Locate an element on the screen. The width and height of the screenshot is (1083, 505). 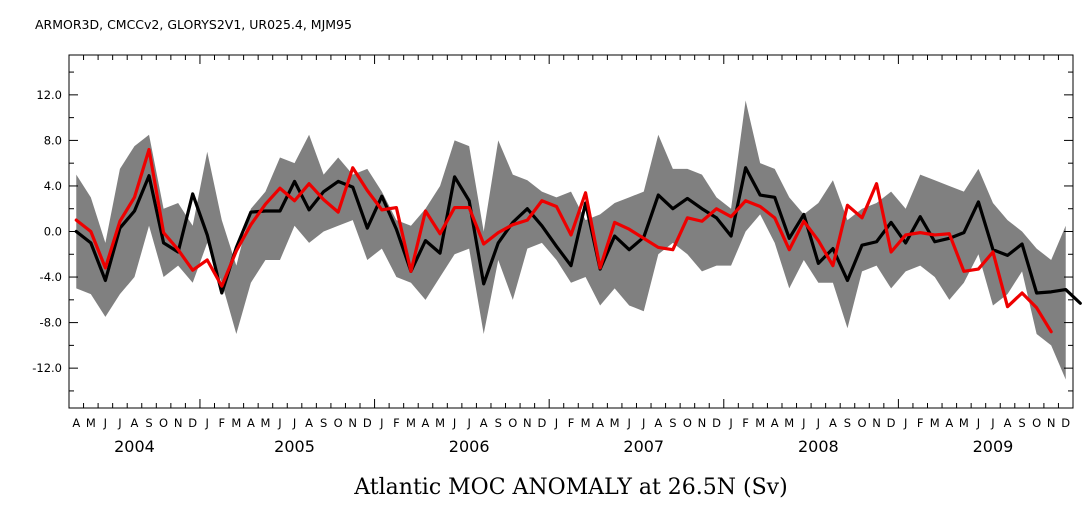
year-label: 2007 is located at coordinates (643, 446).